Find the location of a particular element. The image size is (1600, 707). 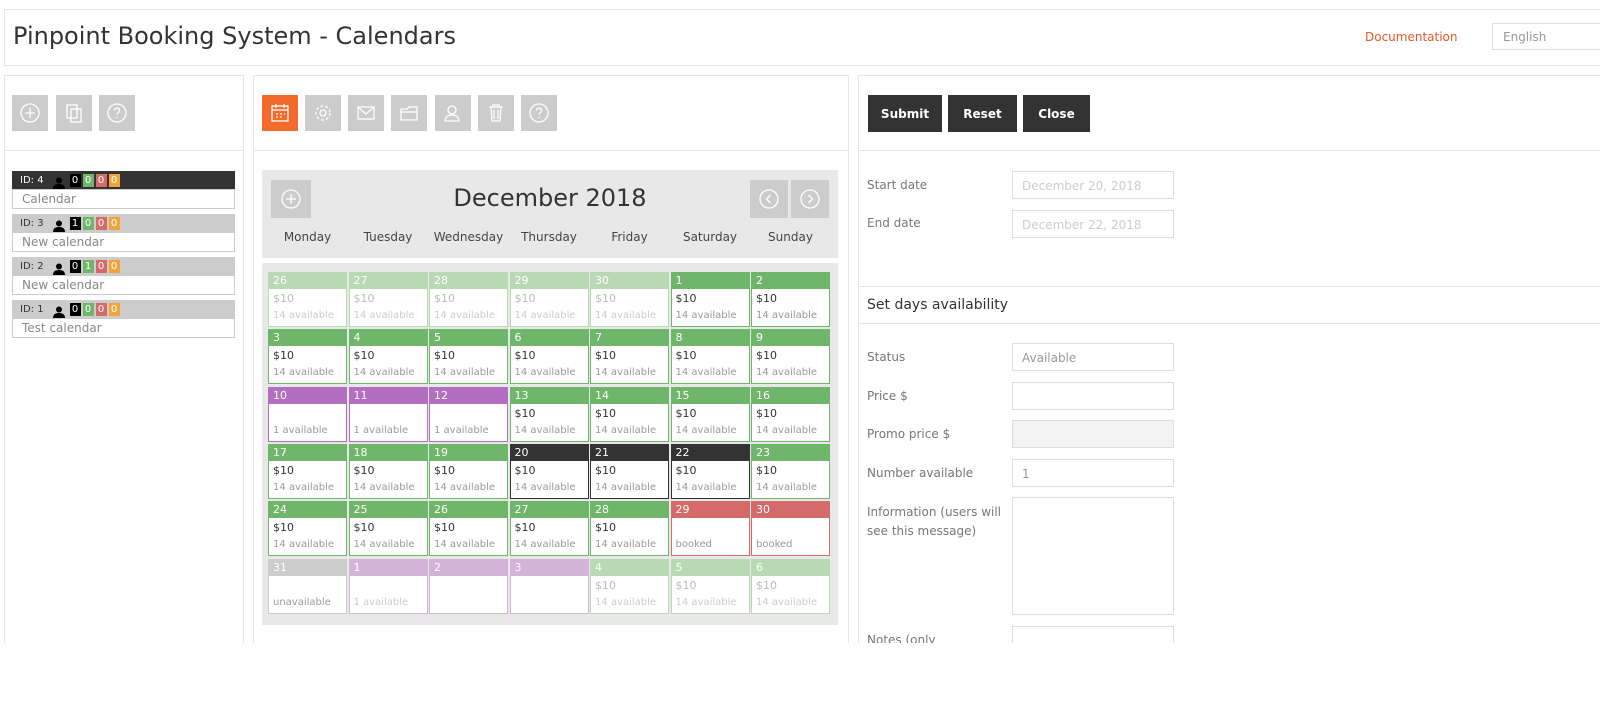

calendar-item: ID: 2 0 1 0 0 New calendar is located at coordinates (123, 276).